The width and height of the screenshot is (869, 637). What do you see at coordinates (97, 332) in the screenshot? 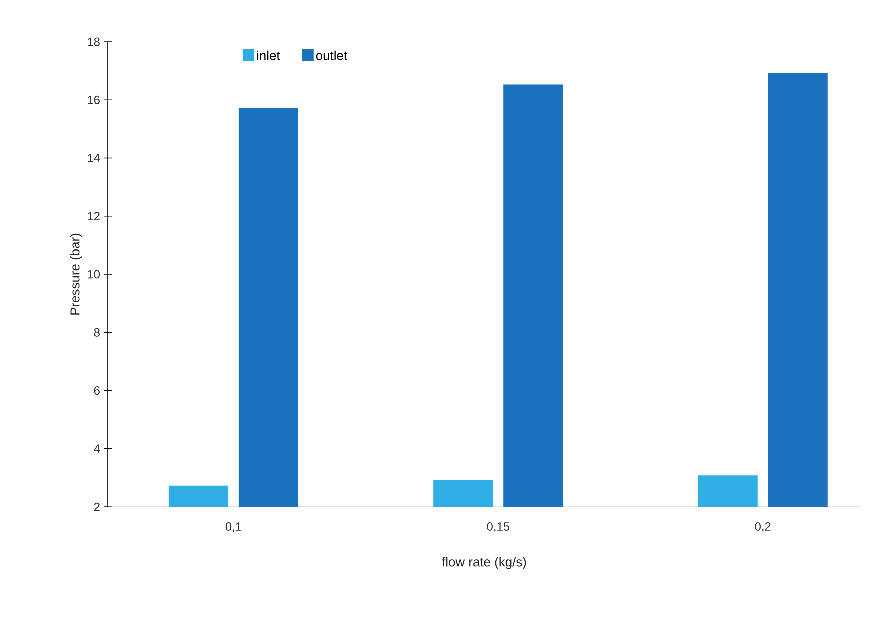
I see `y-tick-label: 8` at bounding box center [97, 332].